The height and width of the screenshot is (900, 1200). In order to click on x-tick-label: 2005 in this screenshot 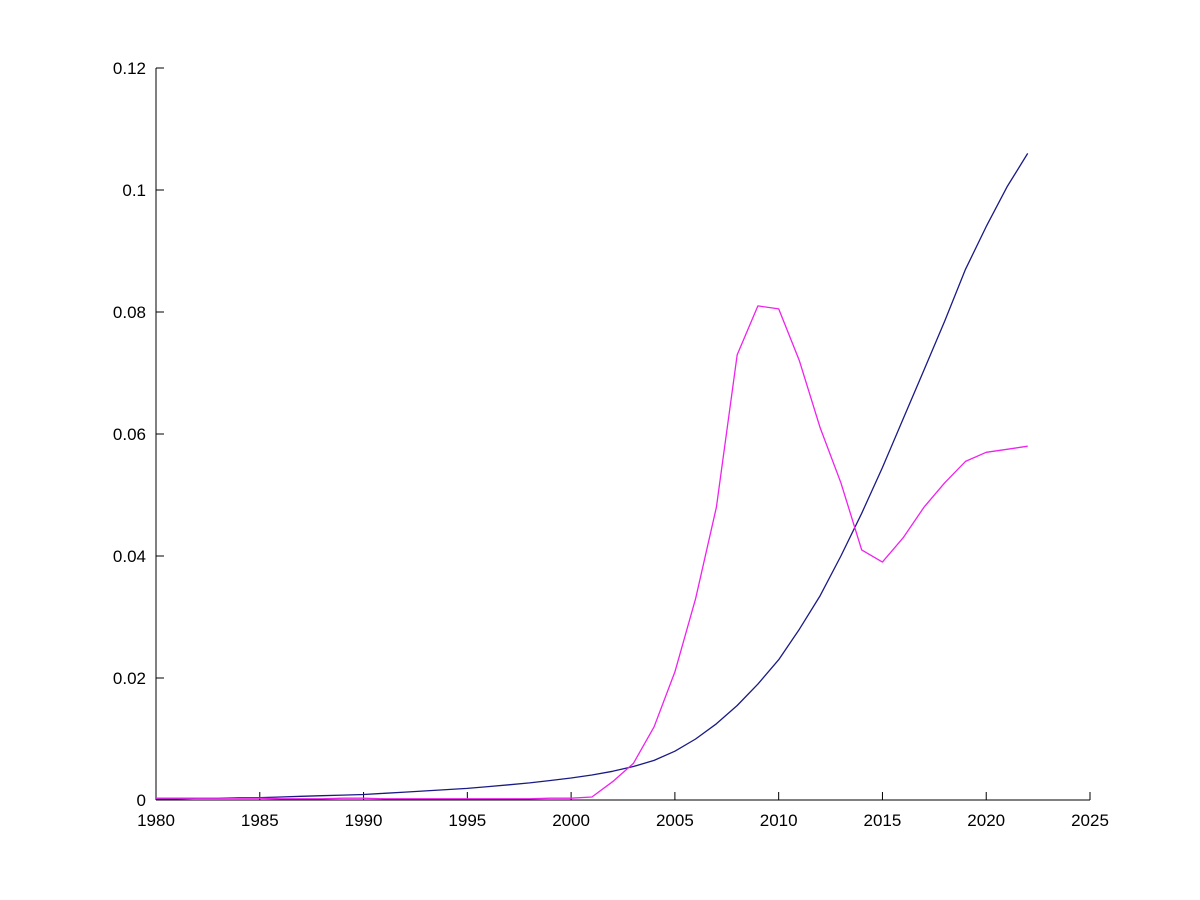, I will do `click(675, 820)`.